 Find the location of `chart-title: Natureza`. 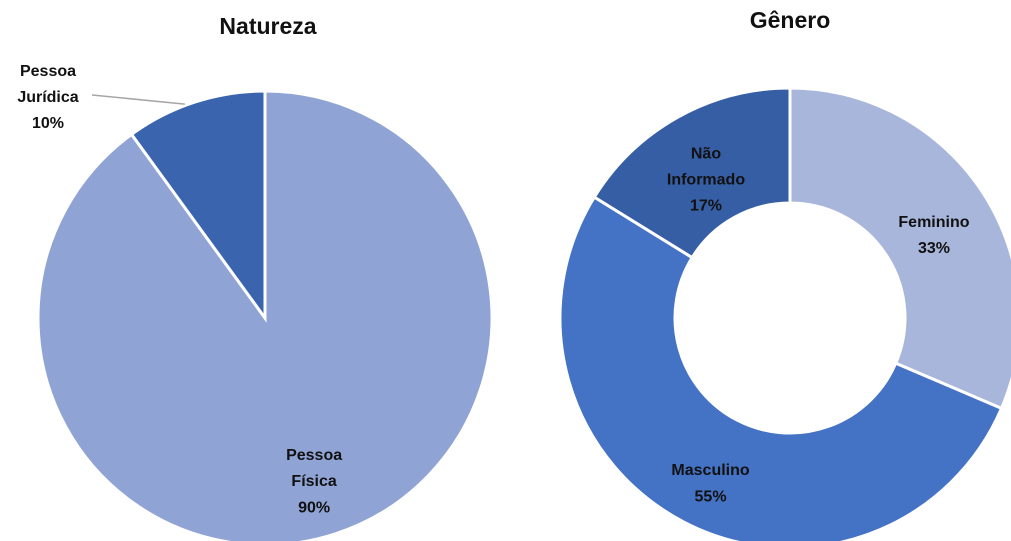

chart-title: Natureza is located at coordinates (267, 26).